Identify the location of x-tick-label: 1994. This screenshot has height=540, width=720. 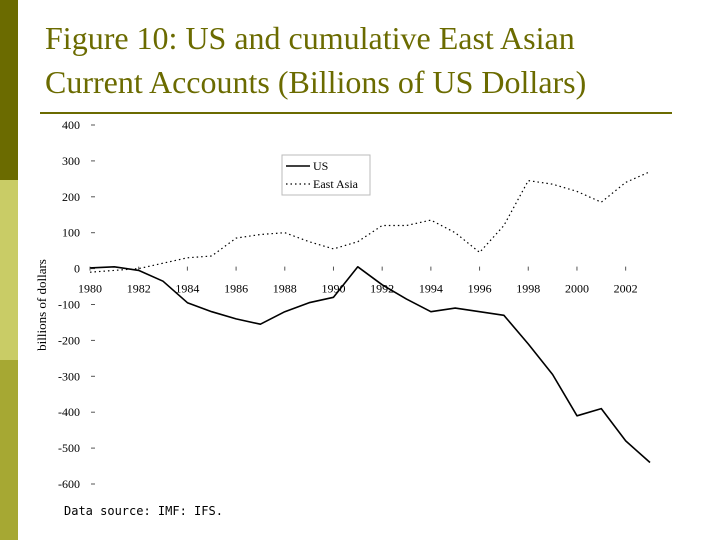
(431, 289).